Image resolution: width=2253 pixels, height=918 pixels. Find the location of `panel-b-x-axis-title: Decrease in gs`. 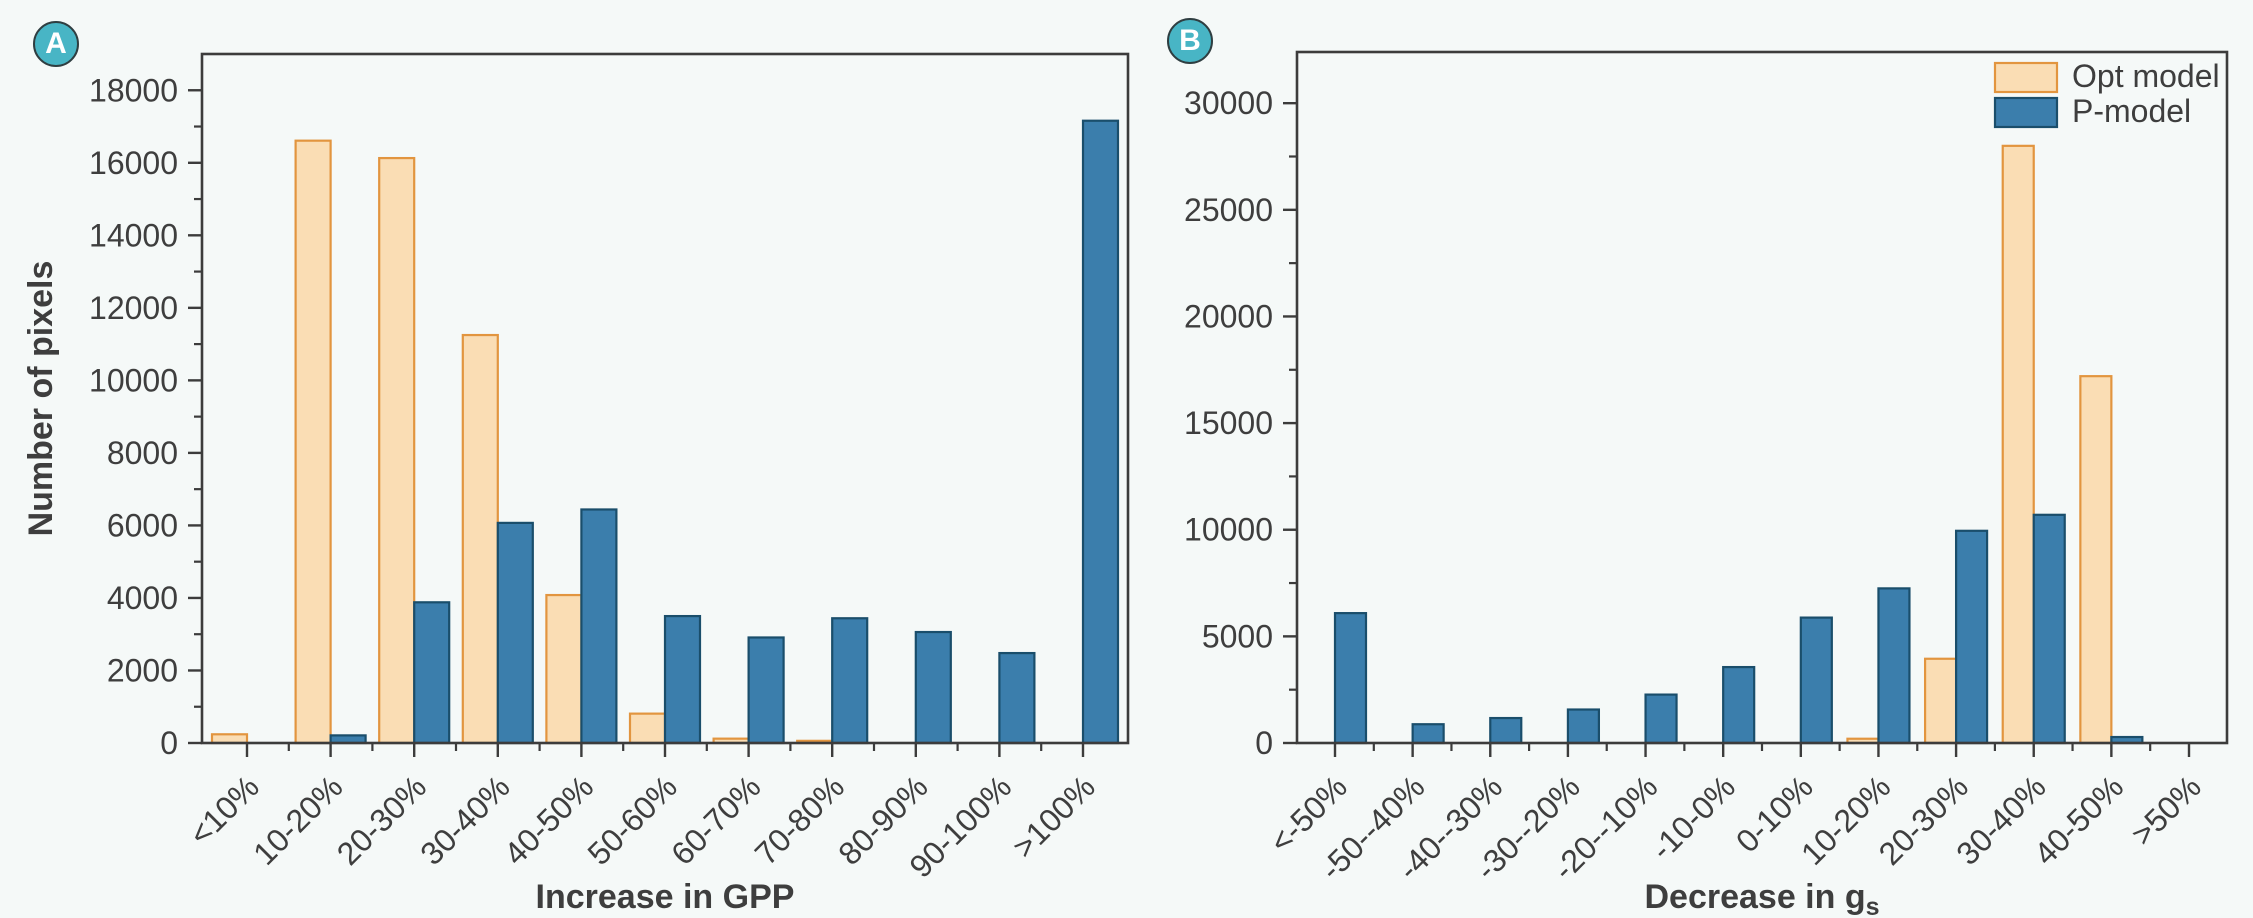

panel-b-x-axis-title: Decrease in gs is located at coordinates (1761, 898).